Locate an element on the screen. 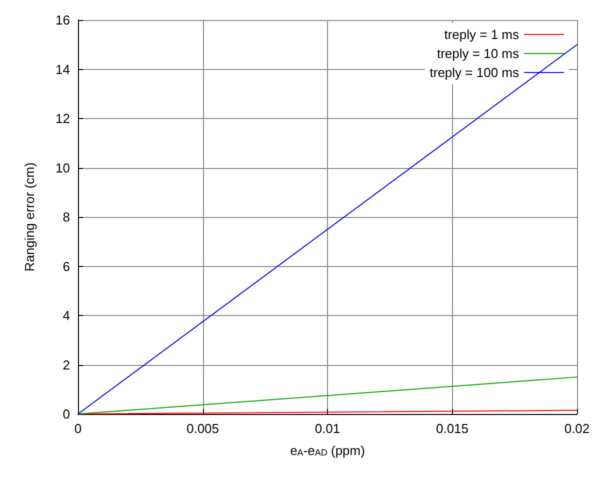 The height and width of the screenshot is (482, 607). x-tick-label: 0.02 is located at coordinates (577, 428).